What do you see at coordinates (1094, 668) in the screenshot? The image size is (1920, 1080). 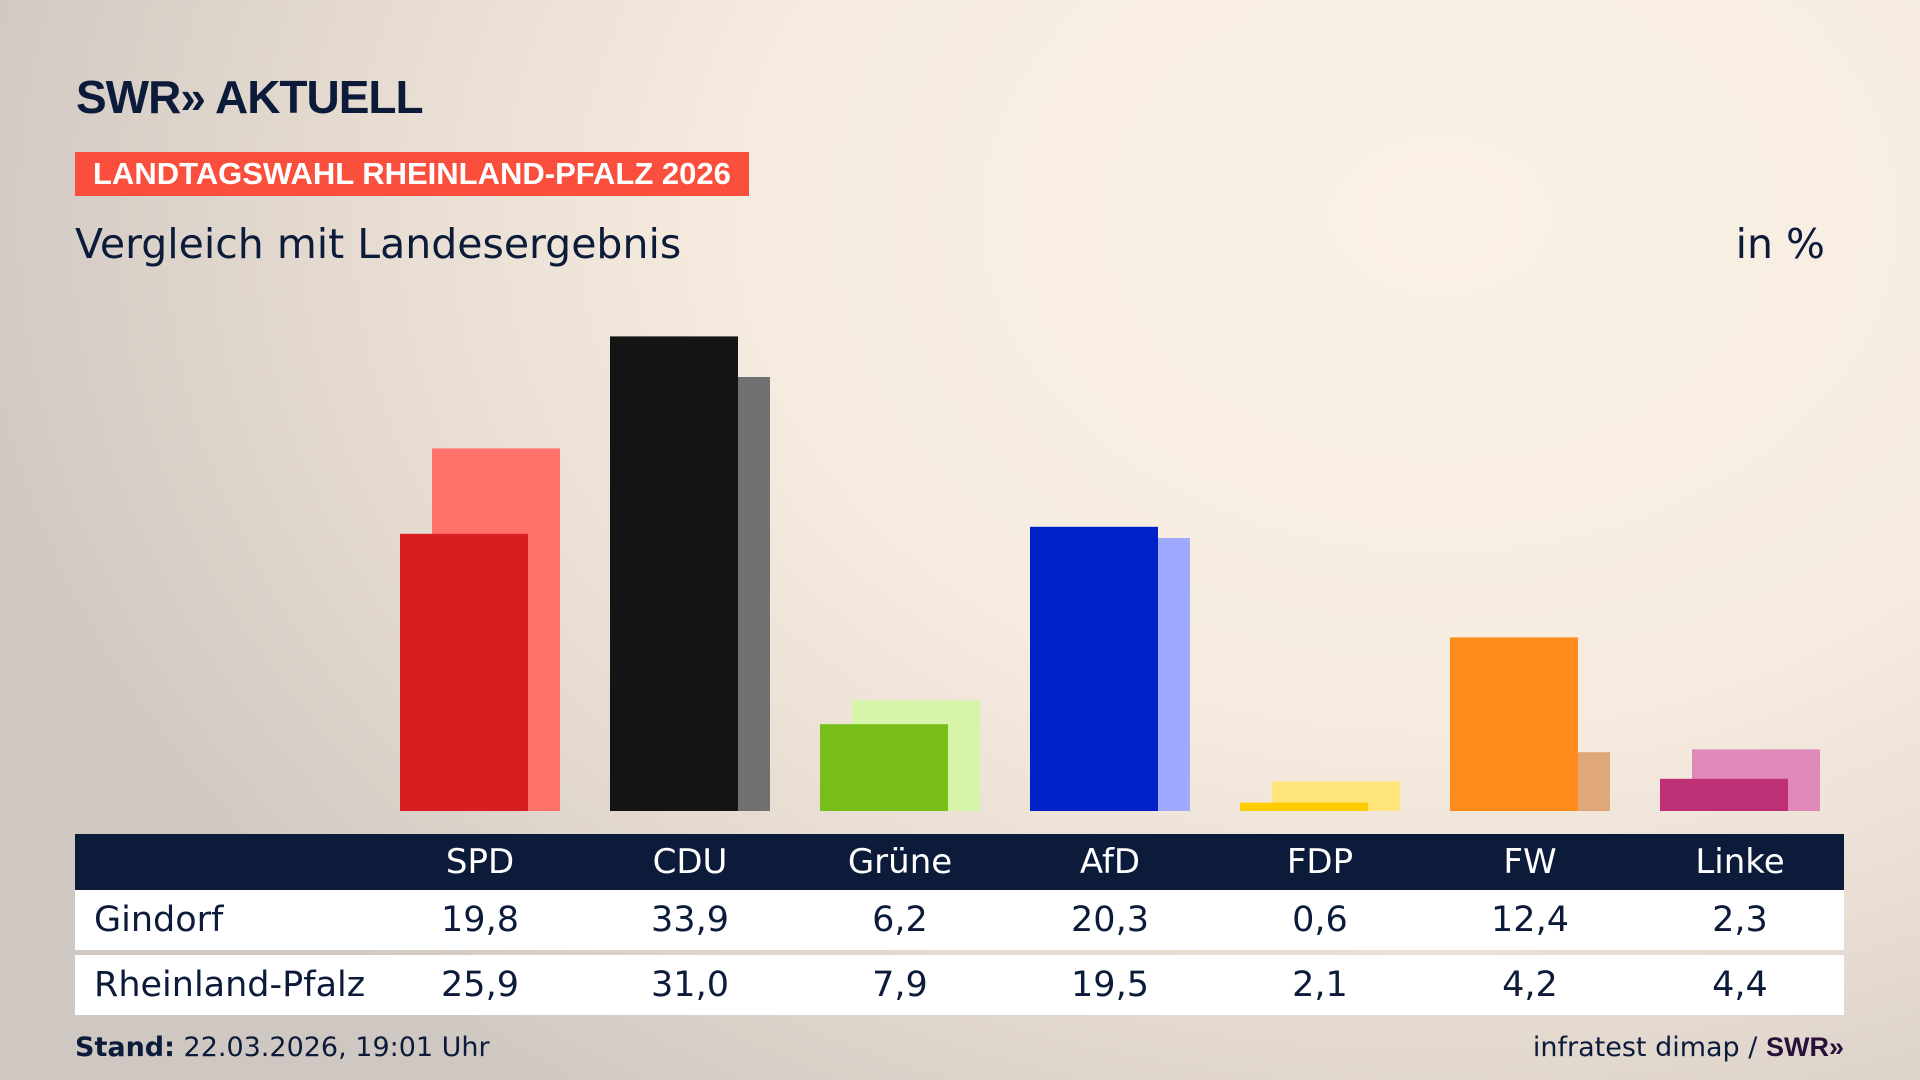 I see `bar-afd-gindorf` at bounding box center [1094, 668].